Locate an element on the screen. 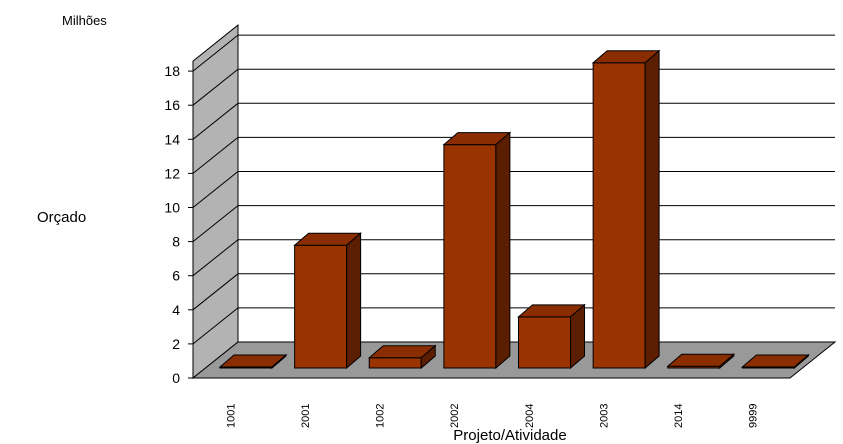 The height and width of the screenshot is (444, 843). y-tick-label: 18 is located at coordinates (172, 71).